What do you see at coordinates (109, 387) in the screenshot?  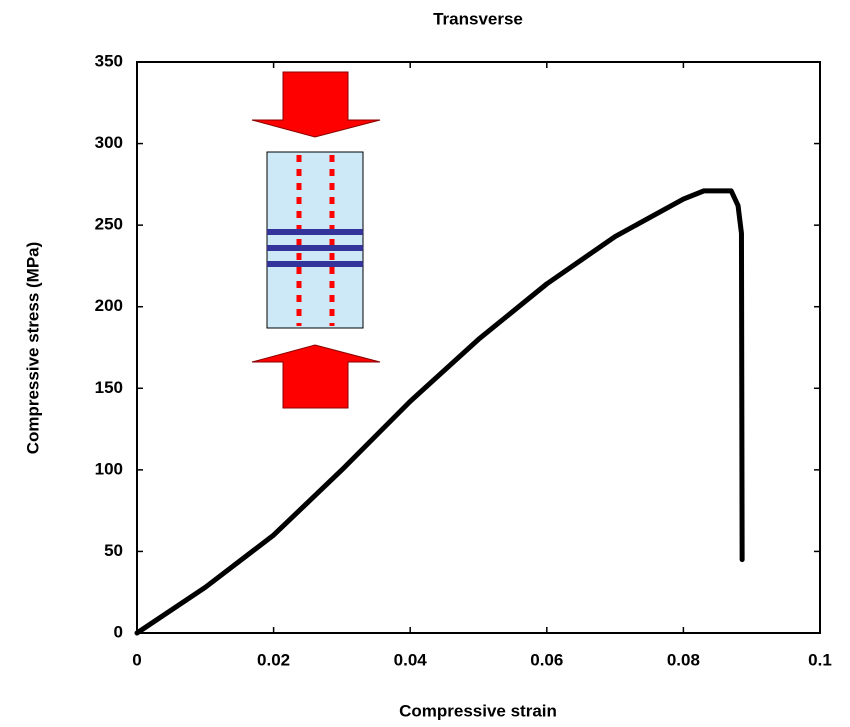 I see `y-tick-label: 150` at bounding box center [109, 387].